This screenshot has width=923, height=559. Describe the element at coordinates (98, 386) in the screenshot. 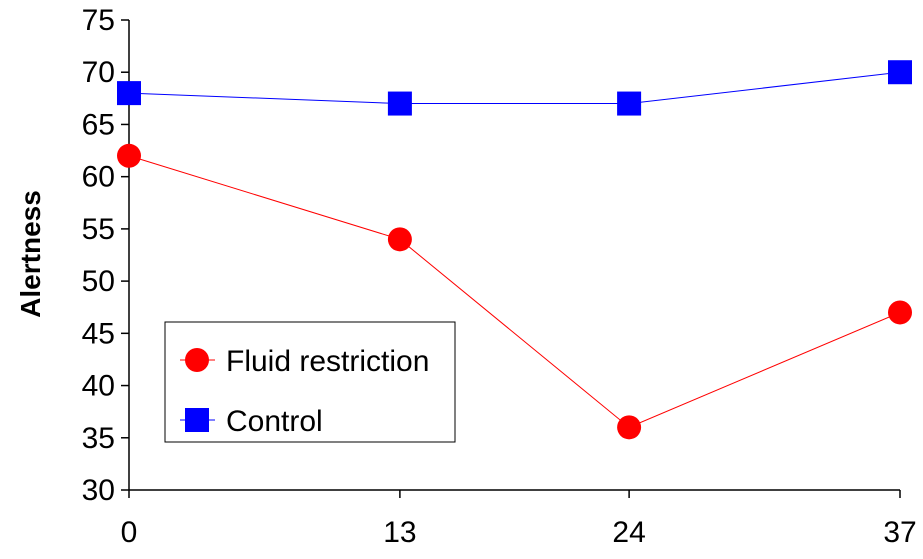

I see `y-tick-label: 40` at that location.